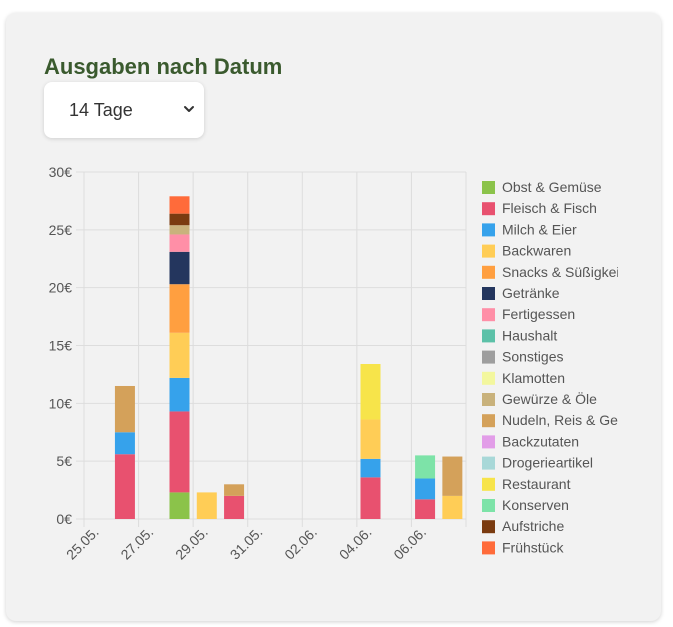 The width and height of the screenshot is (673, 627). What do you see at coordinates (191, 543) in the screenshot?
I see `x-tick-label: 29.05.` at bounding box center [191, 543].